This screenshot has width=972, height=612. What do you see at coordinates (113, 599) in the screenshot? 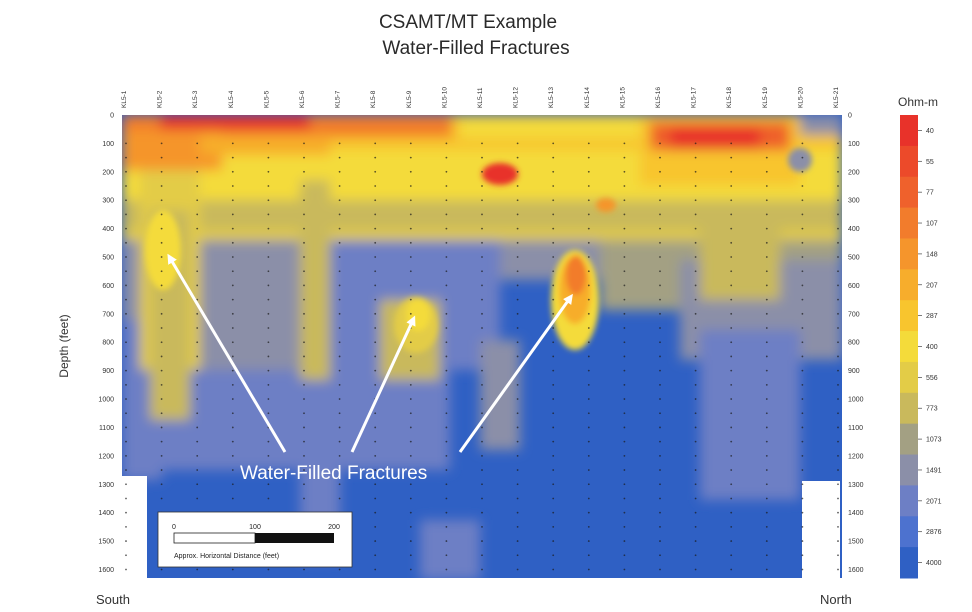
I see `south-label: South` at bounding box center [113, 599].